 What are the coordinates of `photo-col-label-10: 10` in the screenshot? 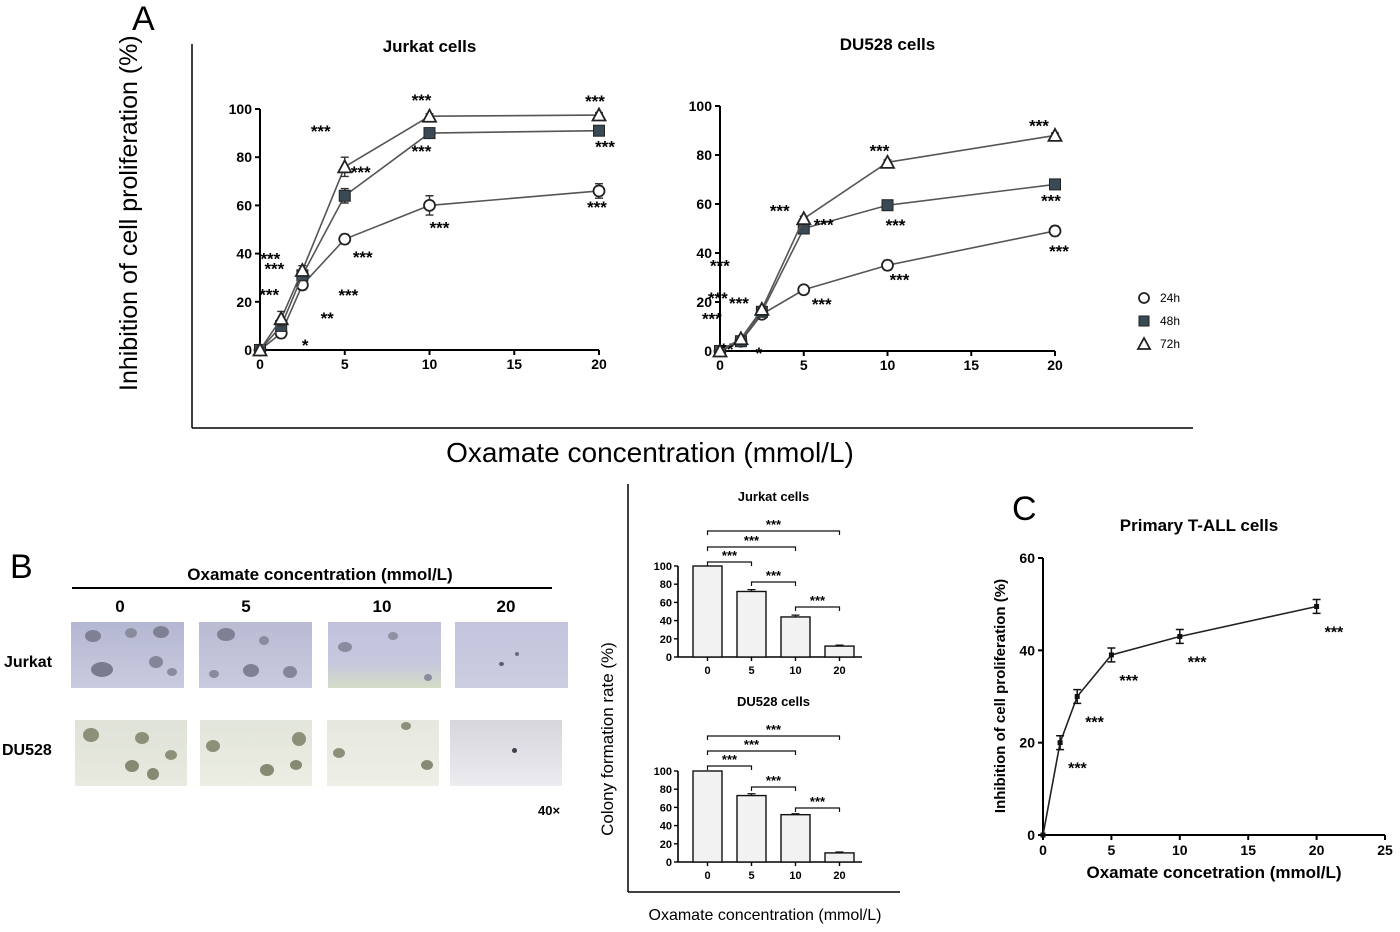 It's located at (382, 606).